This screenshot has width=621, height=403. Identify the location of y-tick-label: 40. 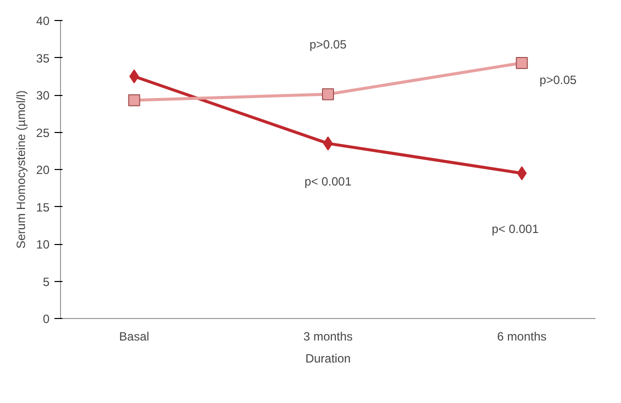
(43, 21).